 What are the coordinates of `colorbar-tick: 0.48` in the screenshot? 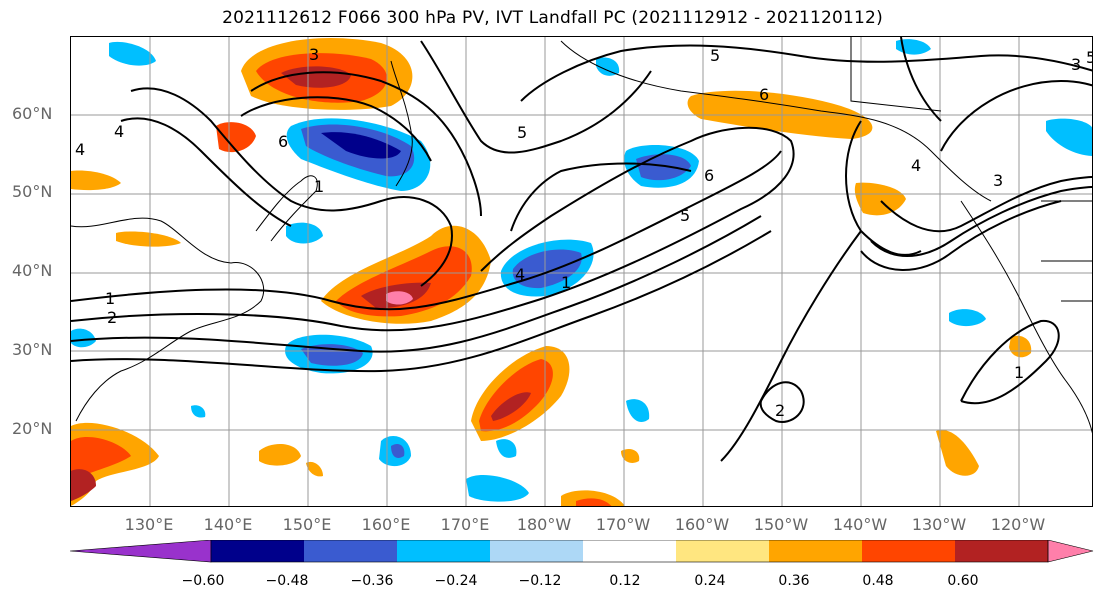 It's located at (878, 581).